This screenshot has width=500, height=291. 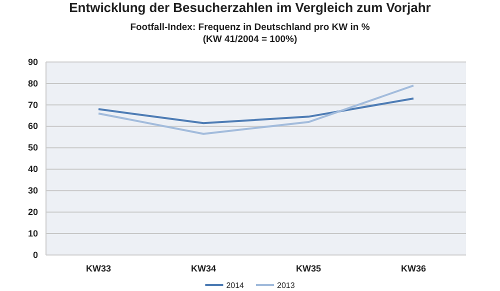 What do you see at coordinates (35, 255) in the screenshot?
I see `y-tick-label: 0` at bounding box center [35, 255].